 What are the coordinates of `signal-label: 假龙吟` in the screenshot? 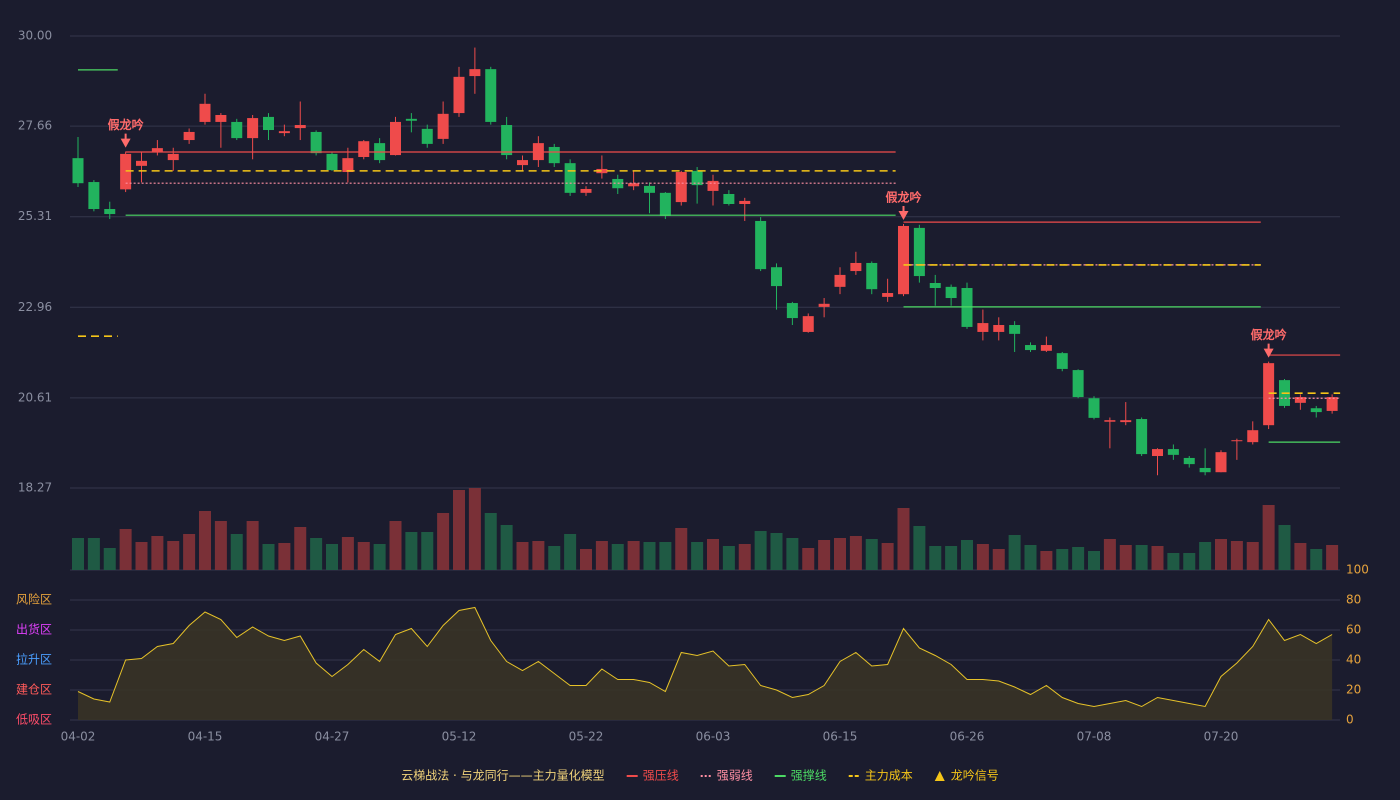 It's located at (903, 197).